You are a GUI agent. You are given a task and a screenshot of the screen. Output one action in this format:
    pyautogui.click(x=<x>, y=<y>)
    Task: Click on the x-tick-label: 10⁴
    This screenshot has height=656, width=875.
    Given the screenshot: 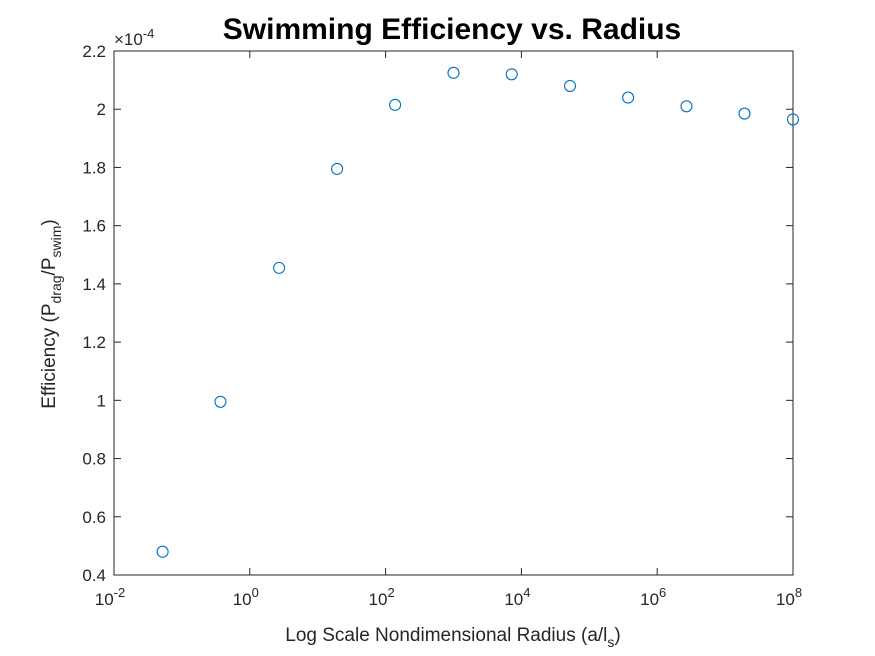 What is the action you would take?
    pyautogui.click(x=517, y=597)
    